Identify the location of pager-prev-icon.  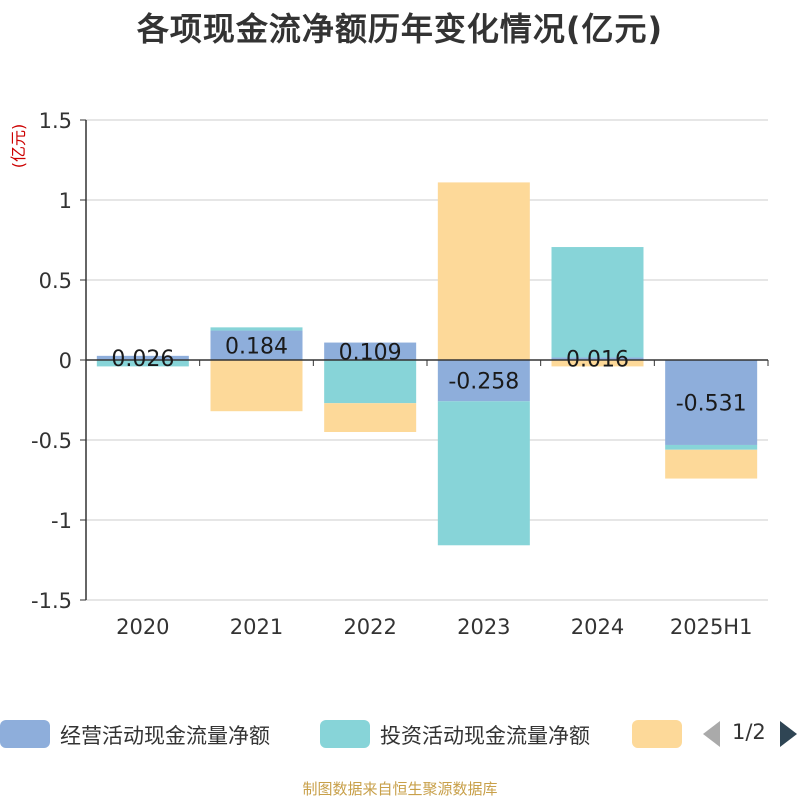
(711, 734).